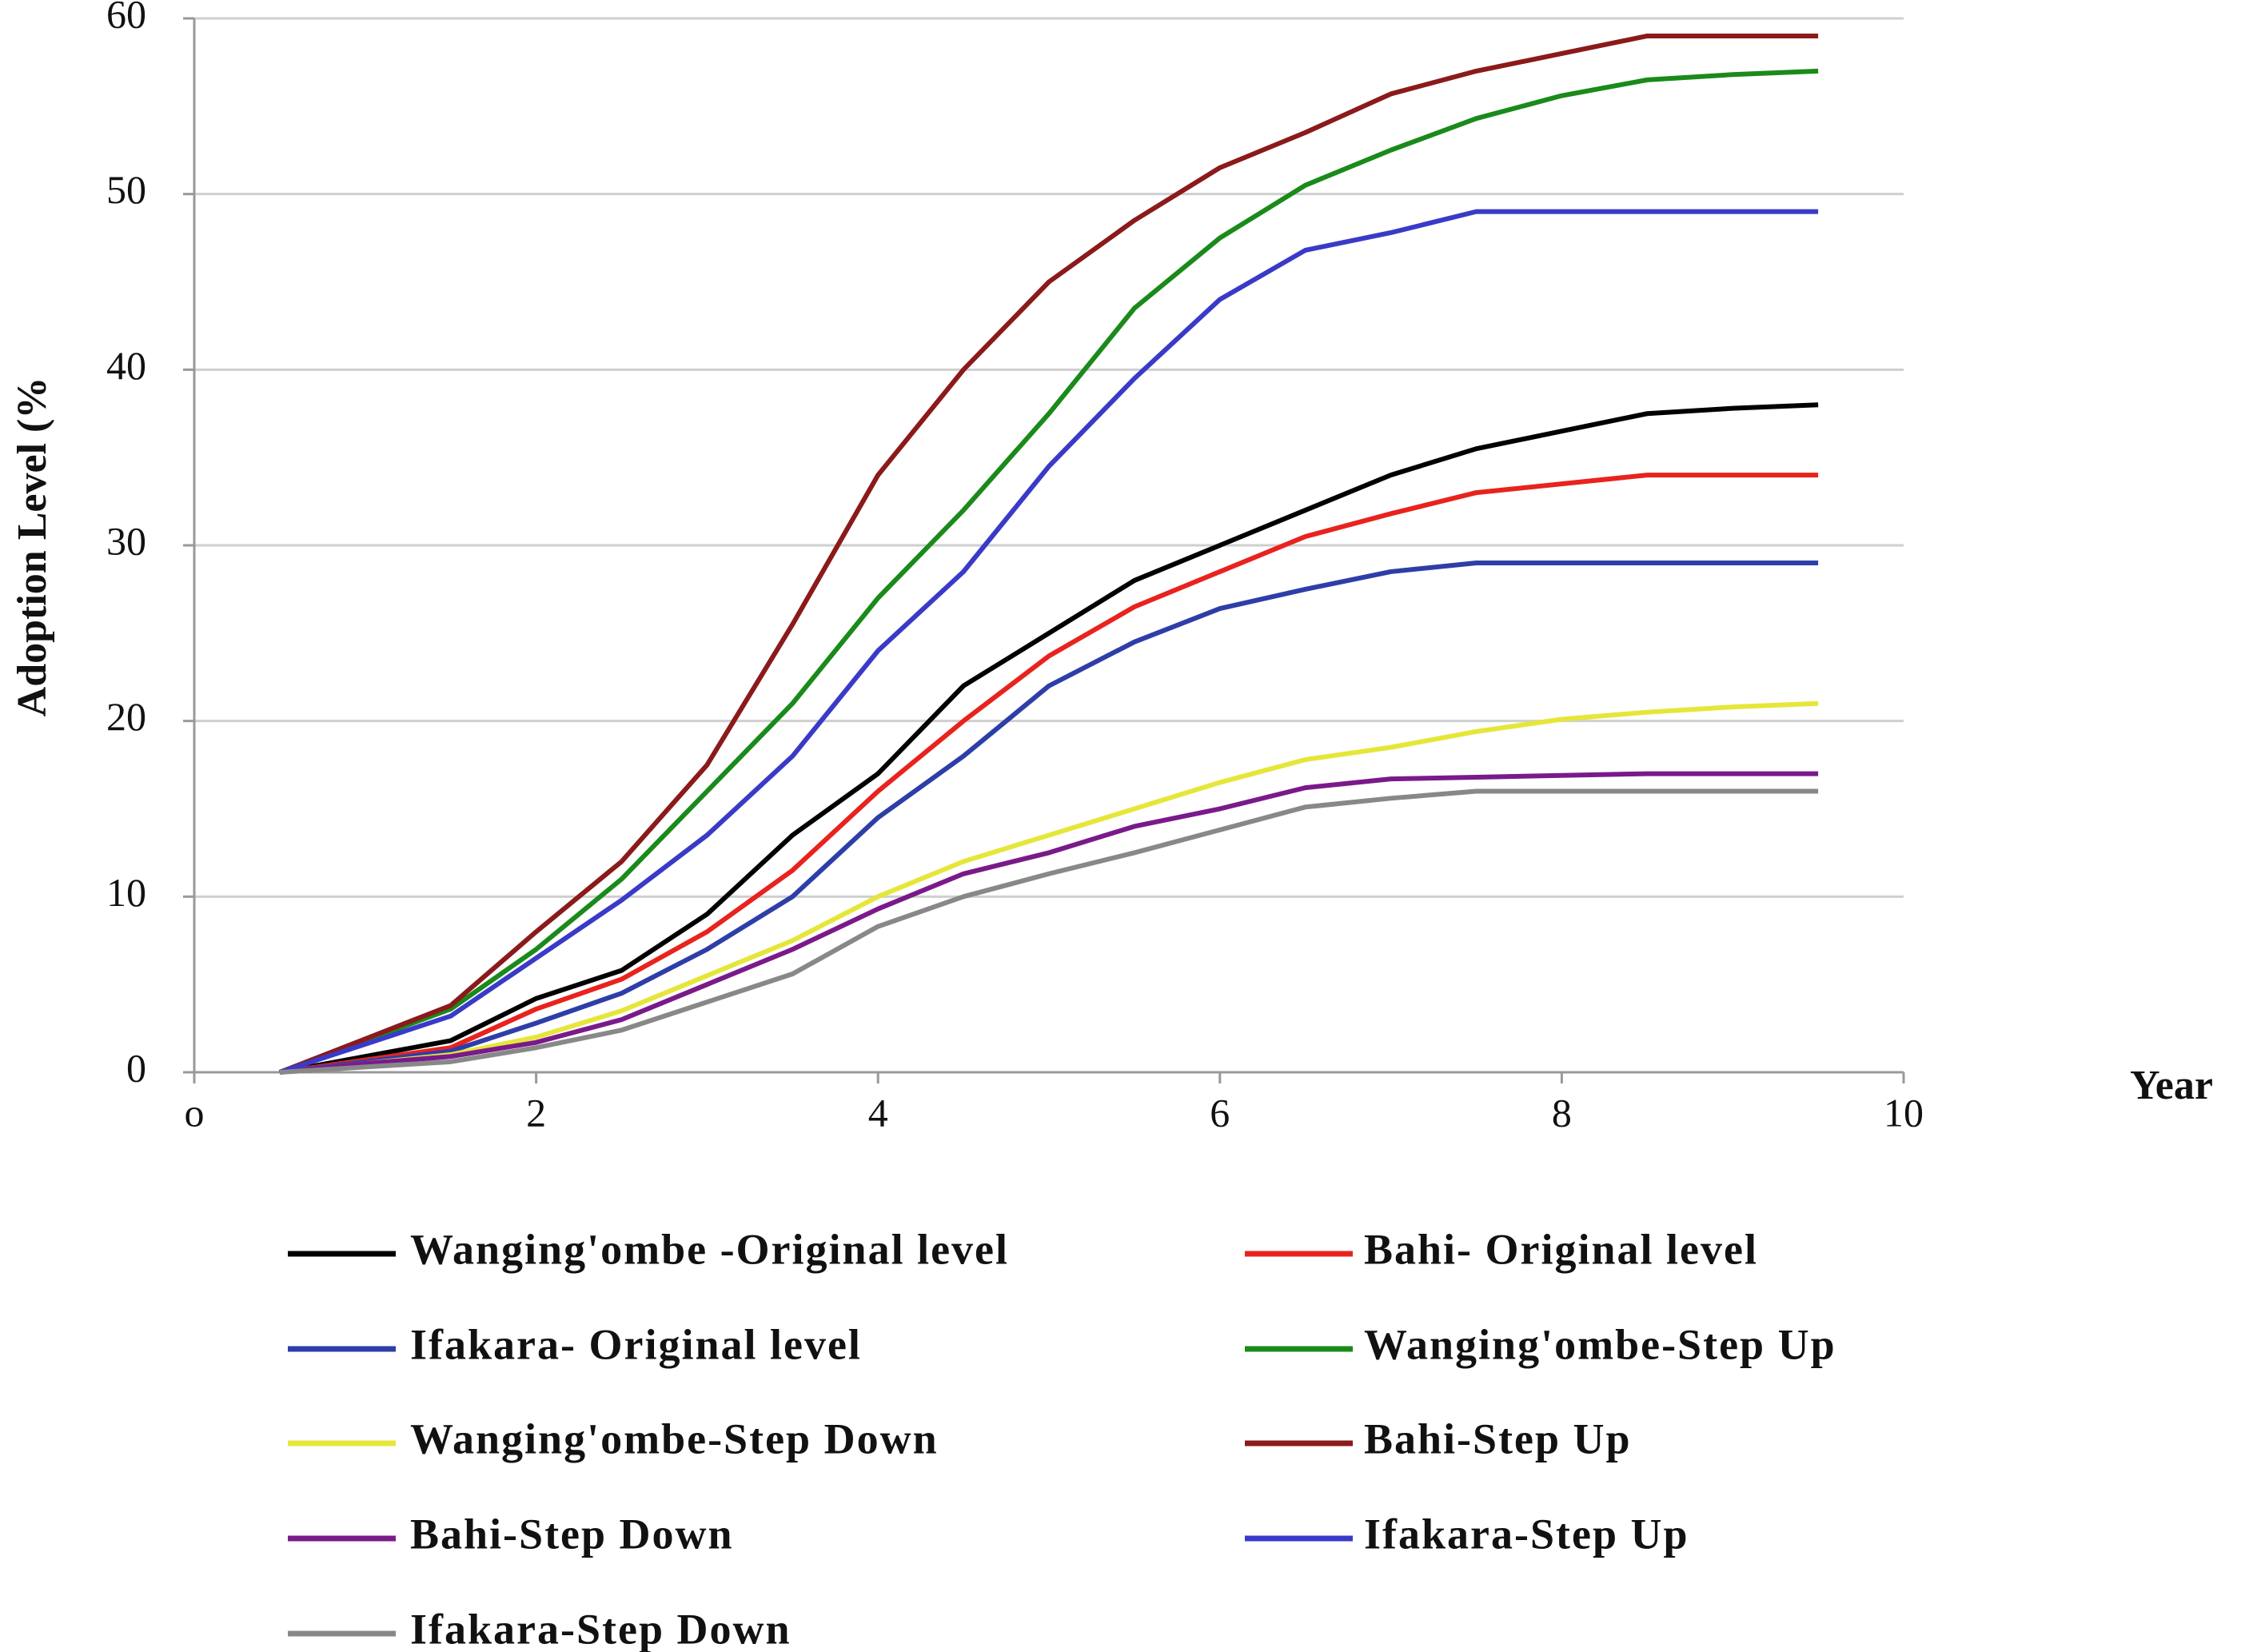 This screenshot has width=2257, height=1652. What do you see at coordinates (572, 1534) in the screenshot?
I see `legend-label: Bahi-Step Down` at bounding box center [572, 1534].